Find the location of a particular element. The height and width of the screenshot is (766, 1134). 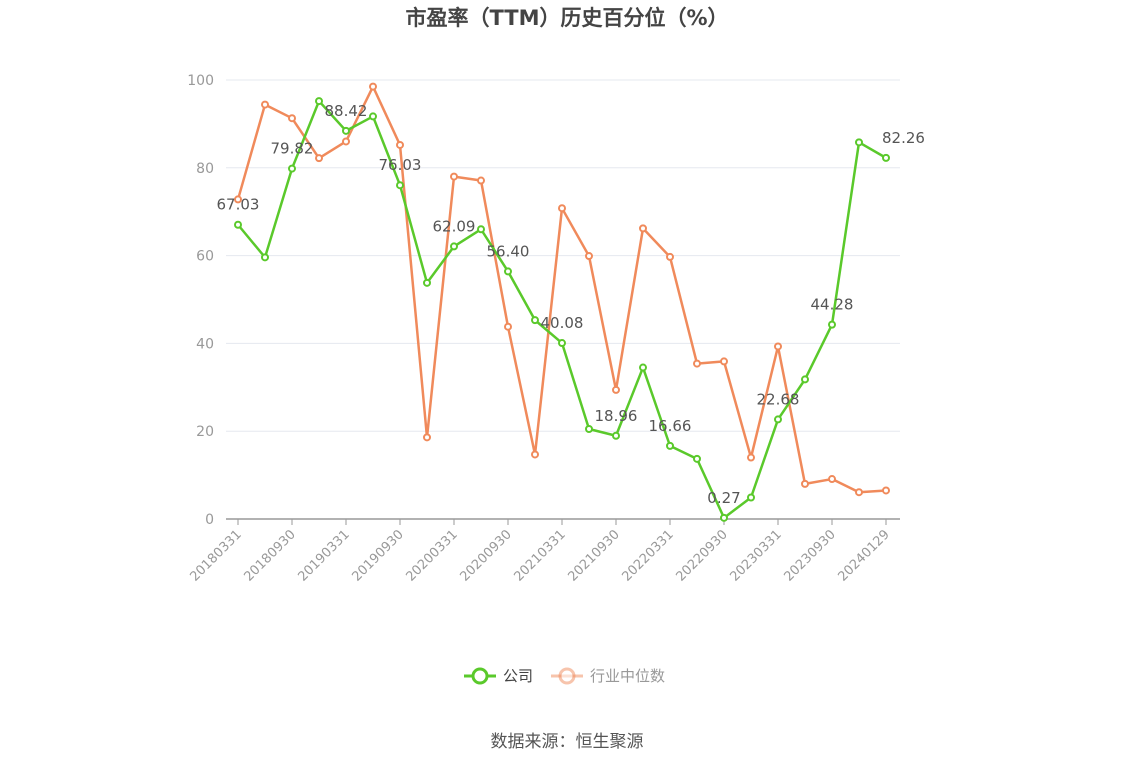

x-tick-label-20220331: 20220331 is located at coordinates (647, 555).